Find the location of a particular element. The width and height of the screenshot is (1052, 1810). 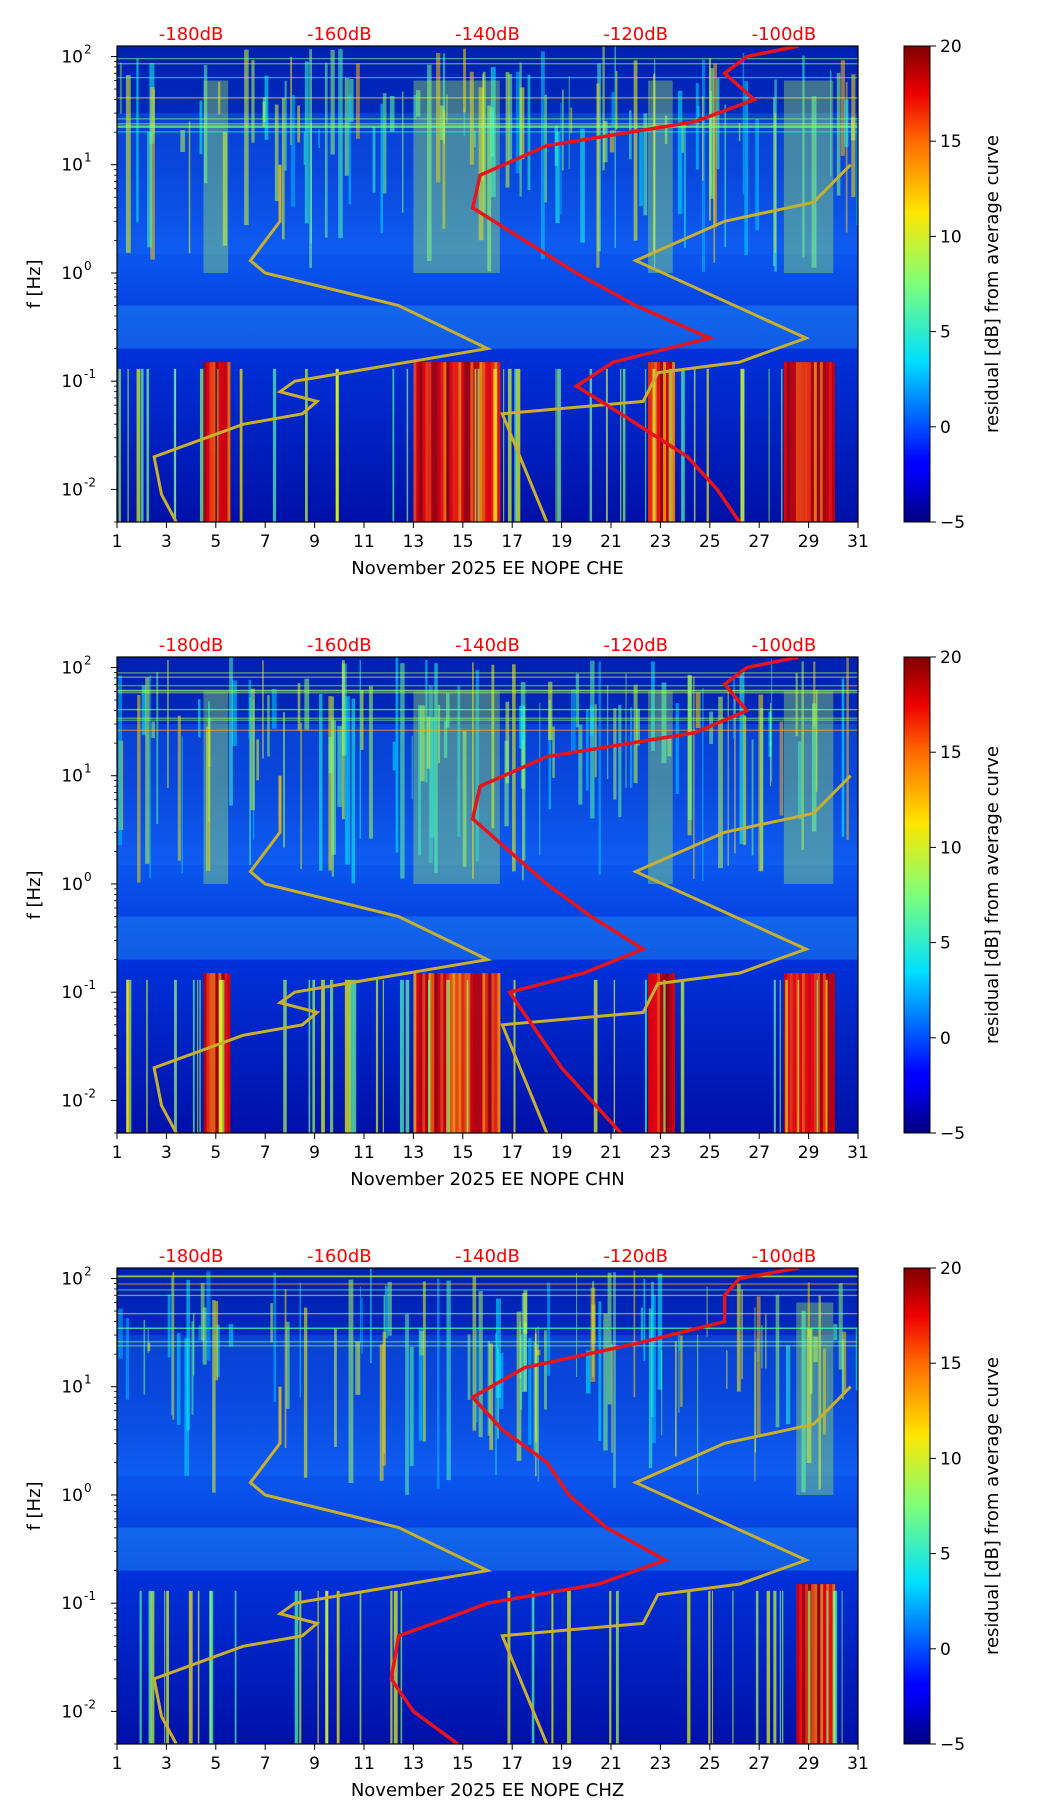

y-tick-exponent: 2 is located at coordinates (88, 49).